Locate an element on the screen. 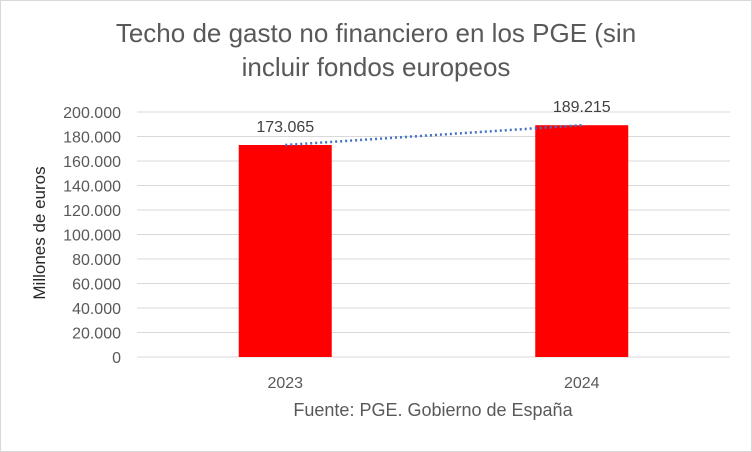 The width and height of the screenshot is (752, 452). y-tick-label: 120.000 is located at coordinates (92, 211).